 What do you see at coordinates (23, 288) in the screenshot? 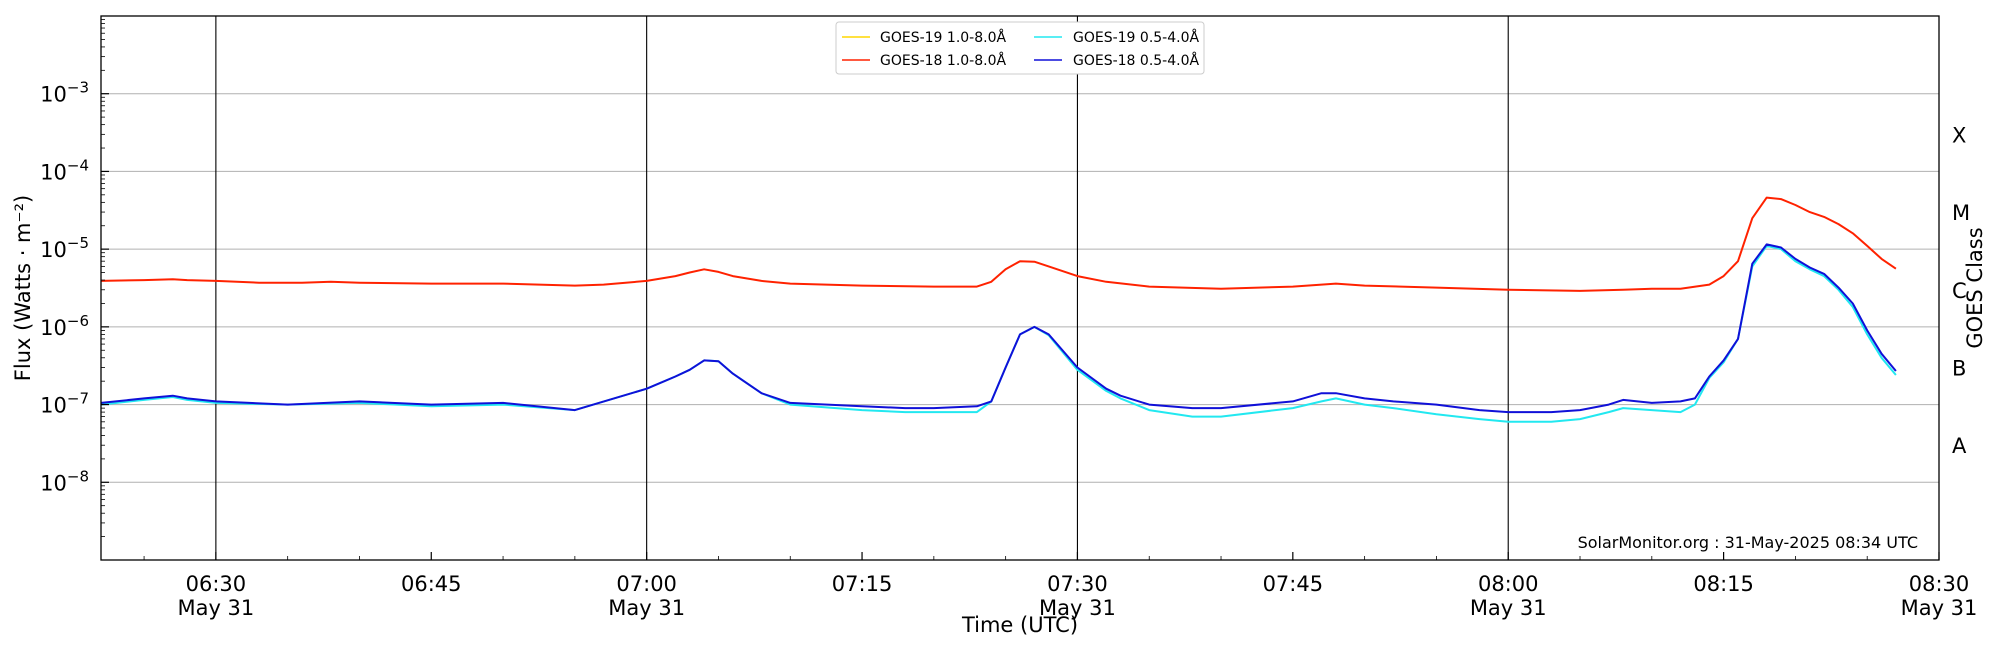
I see `y-axis-title: Flux (Watts · m⁻²)` at bounding box center [23, 288].